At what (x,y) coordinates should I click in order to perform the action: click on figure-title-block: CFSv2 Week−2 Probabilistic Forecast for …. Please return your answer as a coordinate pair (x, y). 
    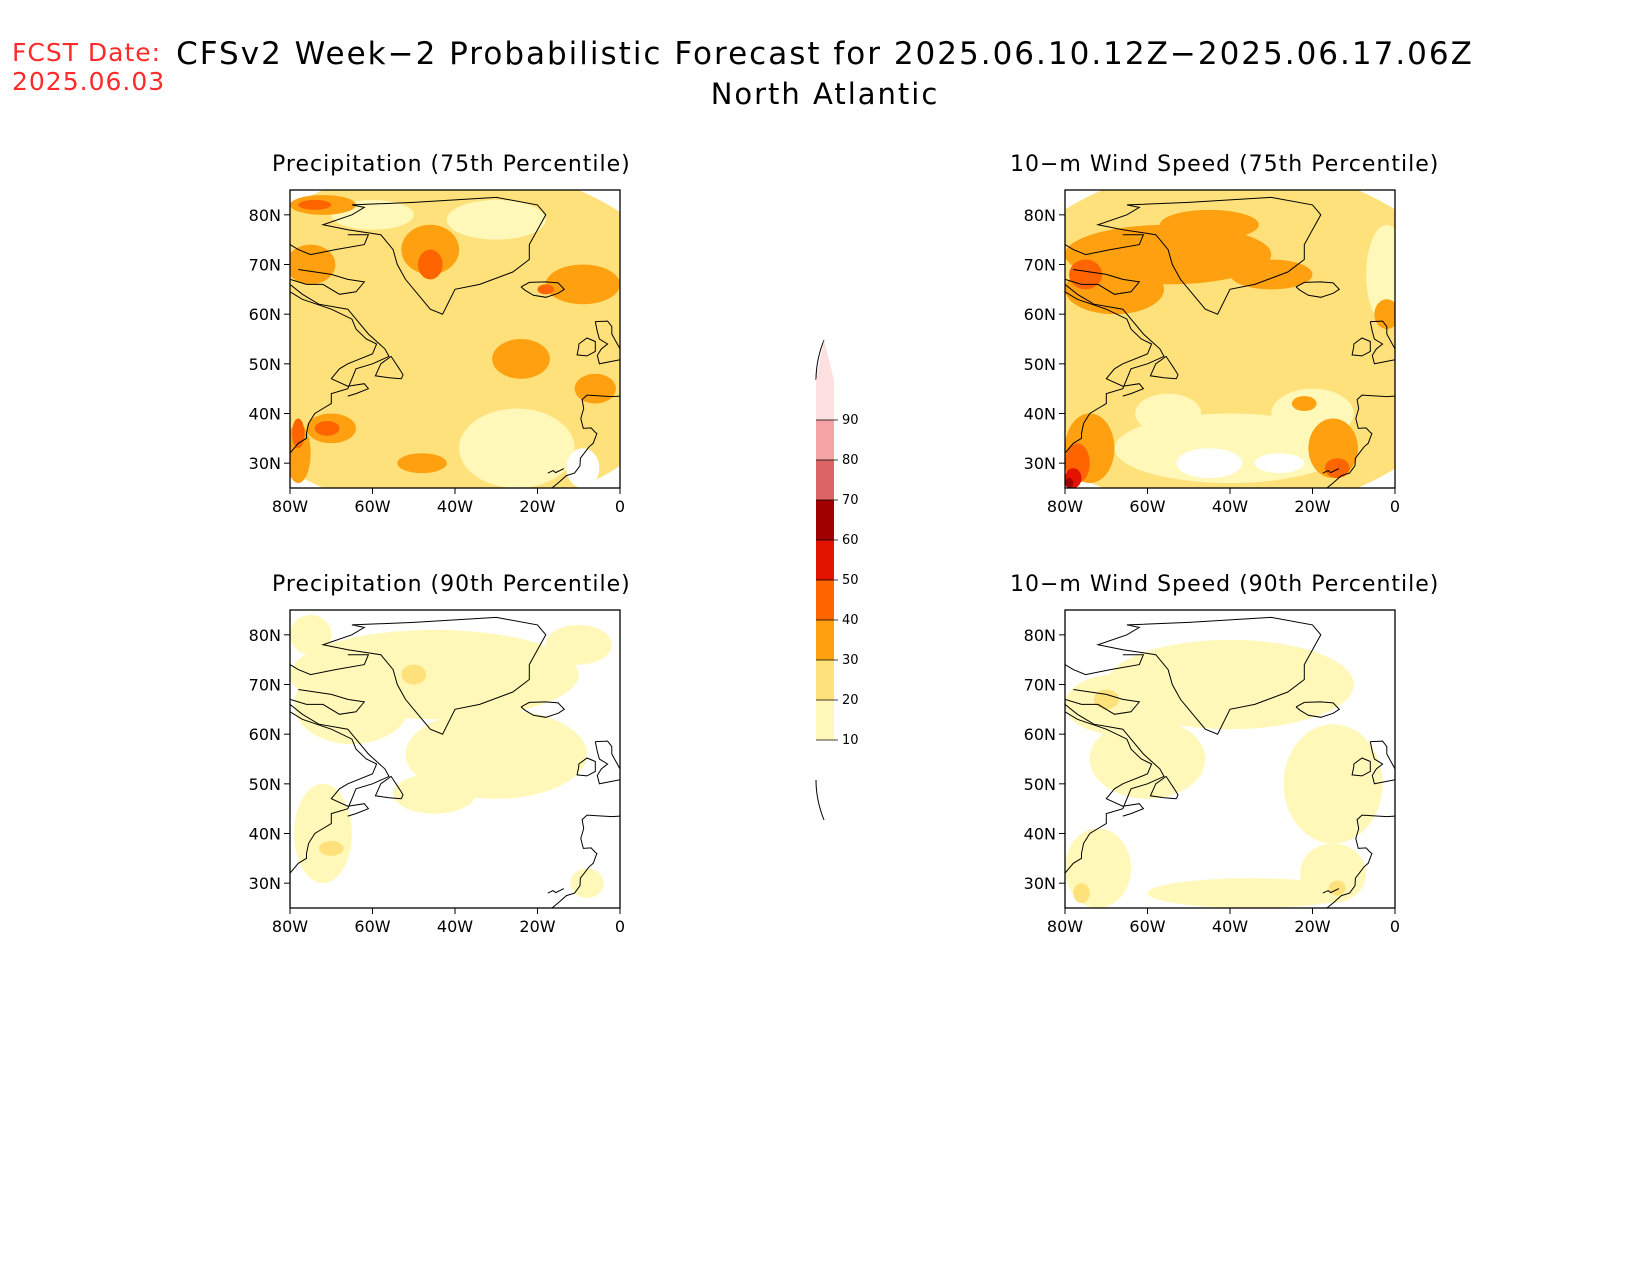
    Looking at the image, I should click on (825, 74).